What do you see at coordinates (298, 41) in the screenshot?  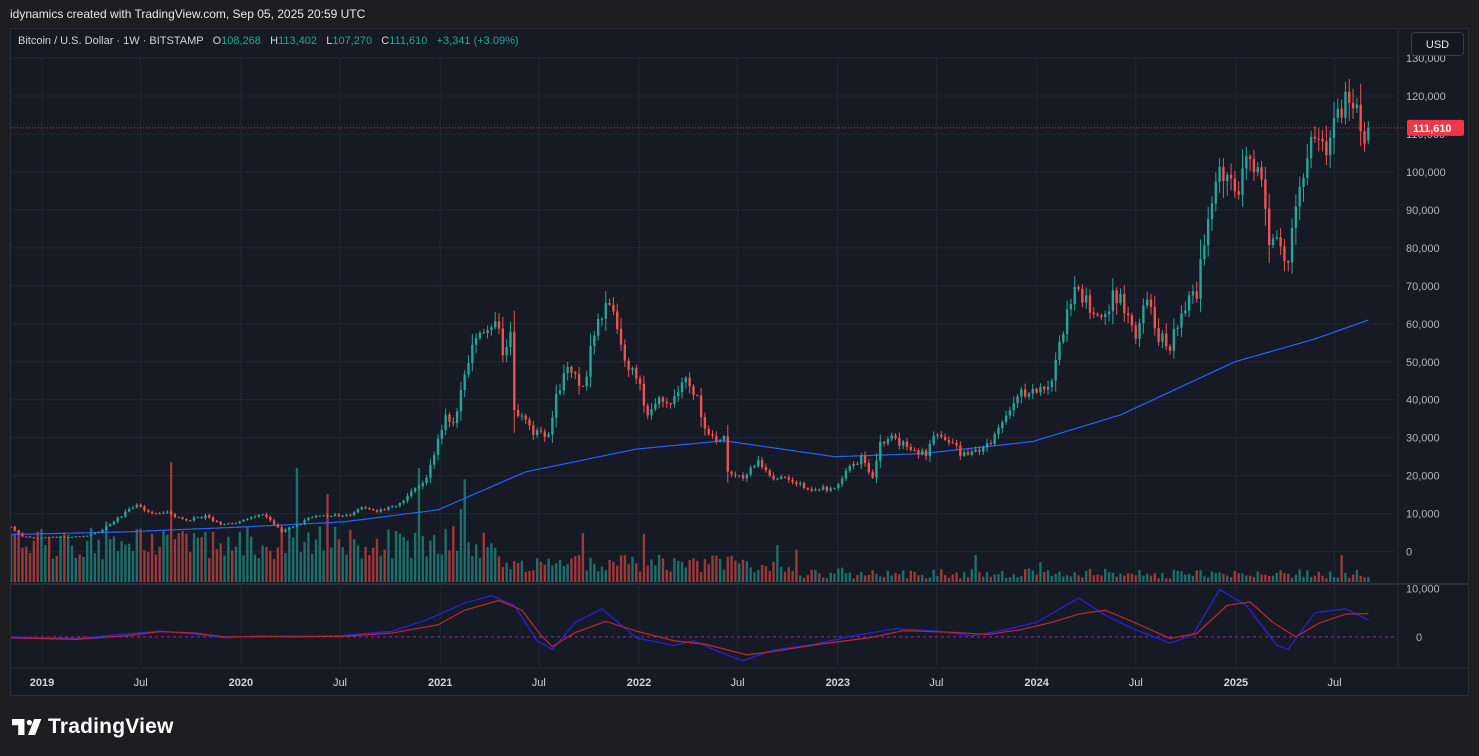 I see `high-value: 113,402` at bounding box center [298, 41].